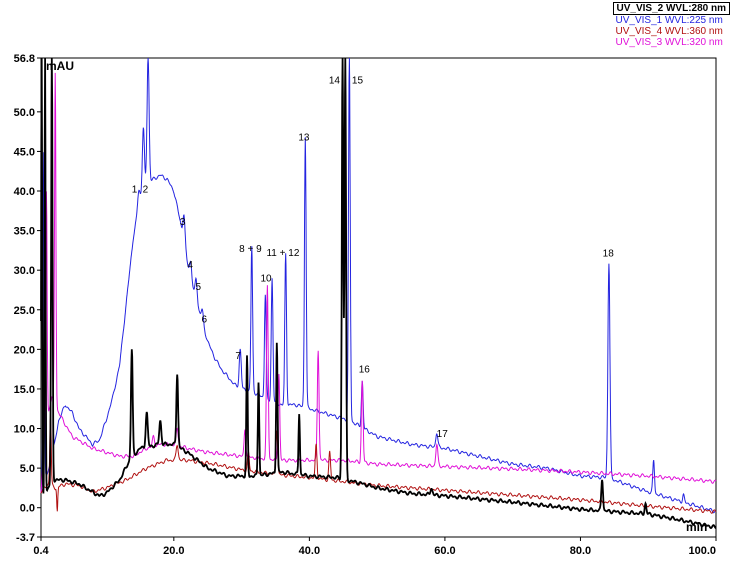  Describe the element at coordinates (27, 469) in the screenshot. I see `y-tick-label: 5.0` at that location.